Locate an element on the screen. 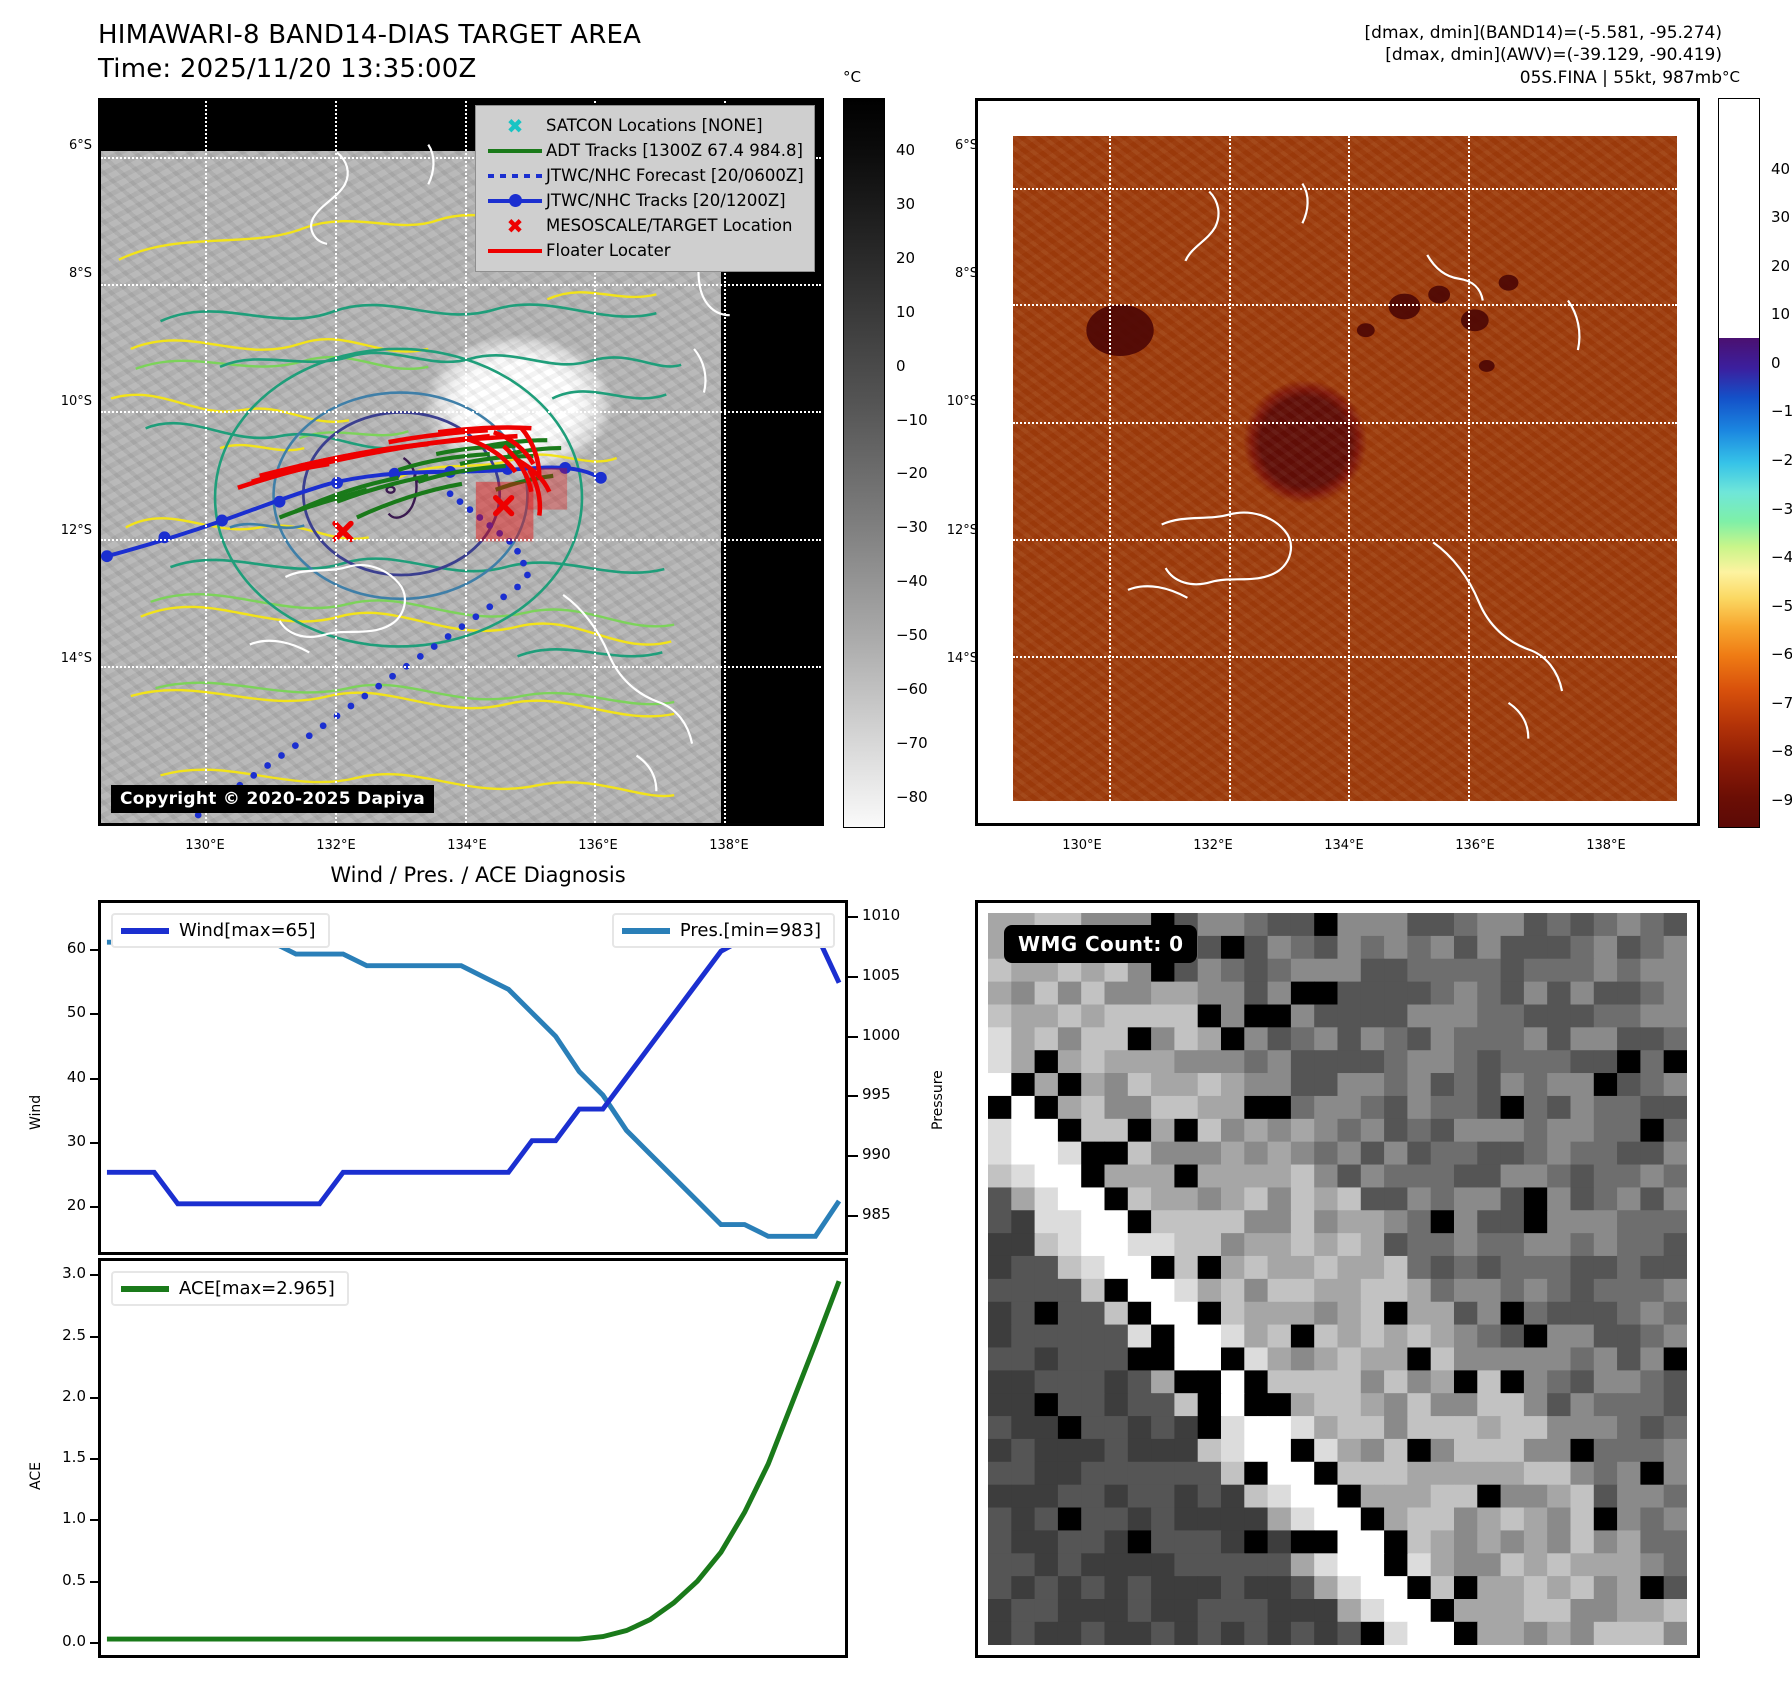 This screenshot has height=1690, width=1792. track-linedot-icon is located at coordinates (515, 200).